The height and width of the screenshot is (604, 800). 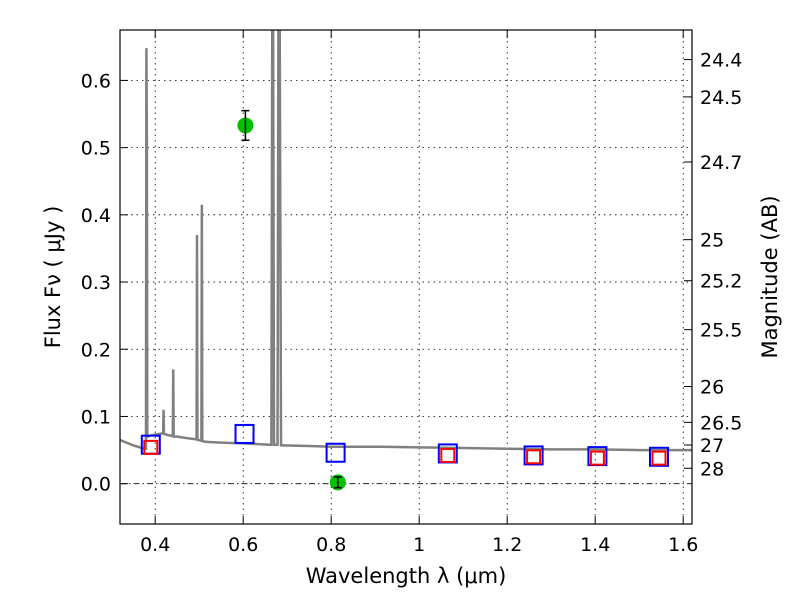 I want to click on y2-tick-label: 24.7, so click(x=721, y=163).